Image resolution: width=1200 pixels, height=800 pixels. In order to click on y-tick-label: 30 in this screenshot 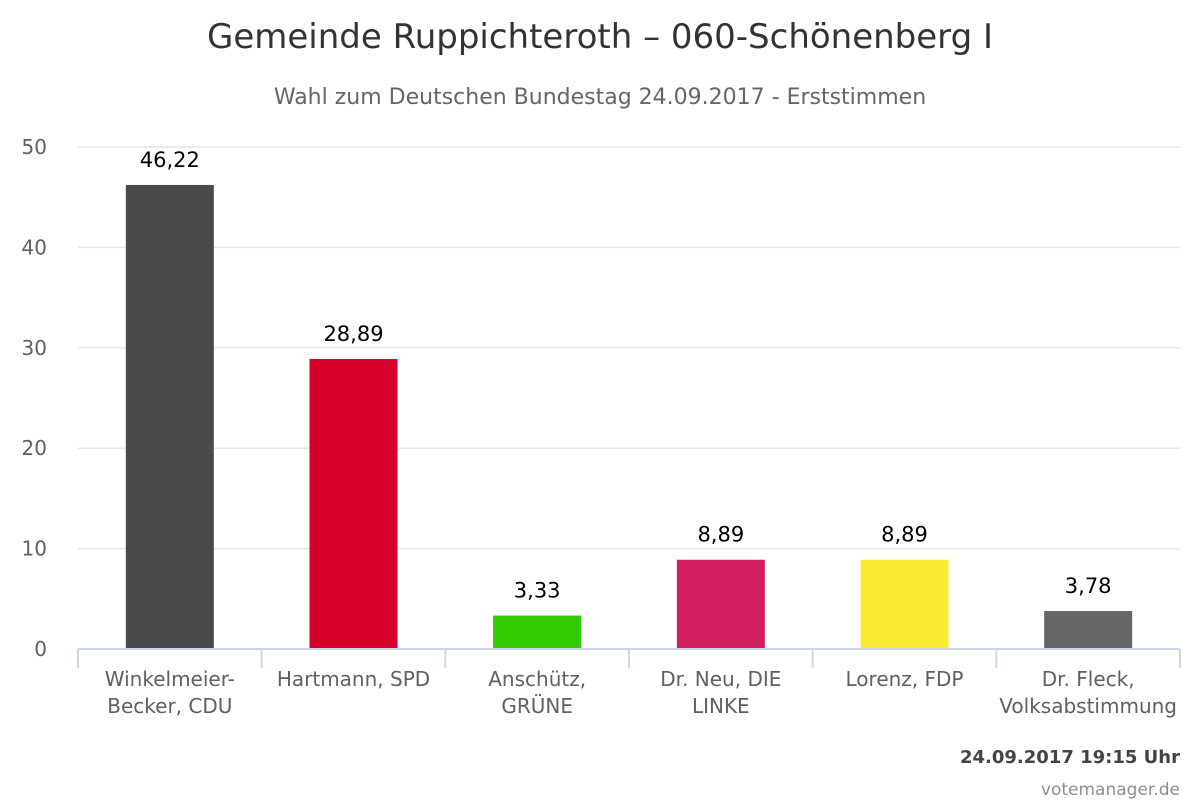, I will do `click(34, 348)`.